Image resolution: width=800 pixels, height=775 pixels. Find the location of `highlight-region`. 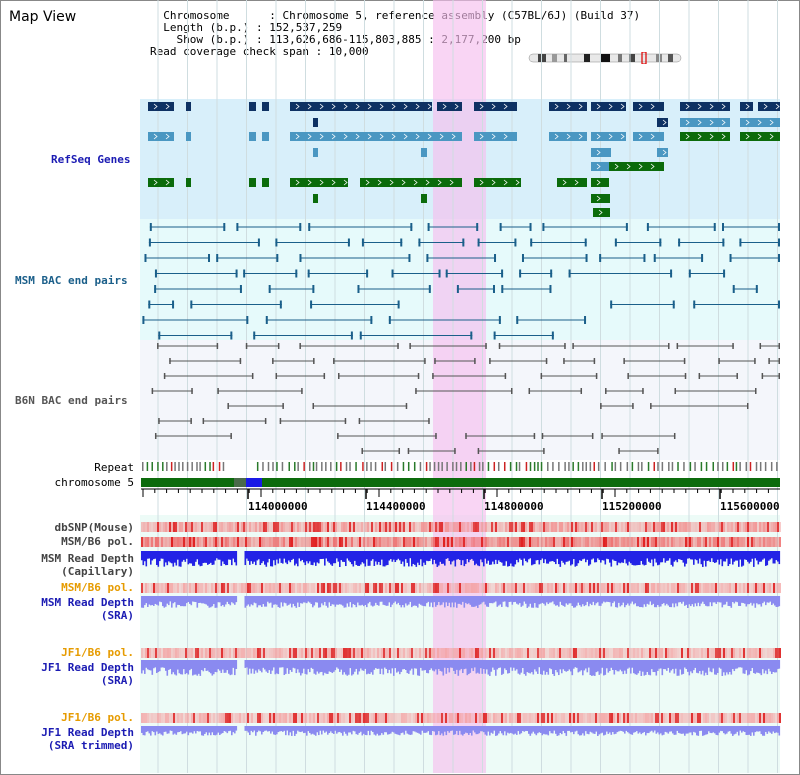

highlight-region is located at coordinates (459, 386).